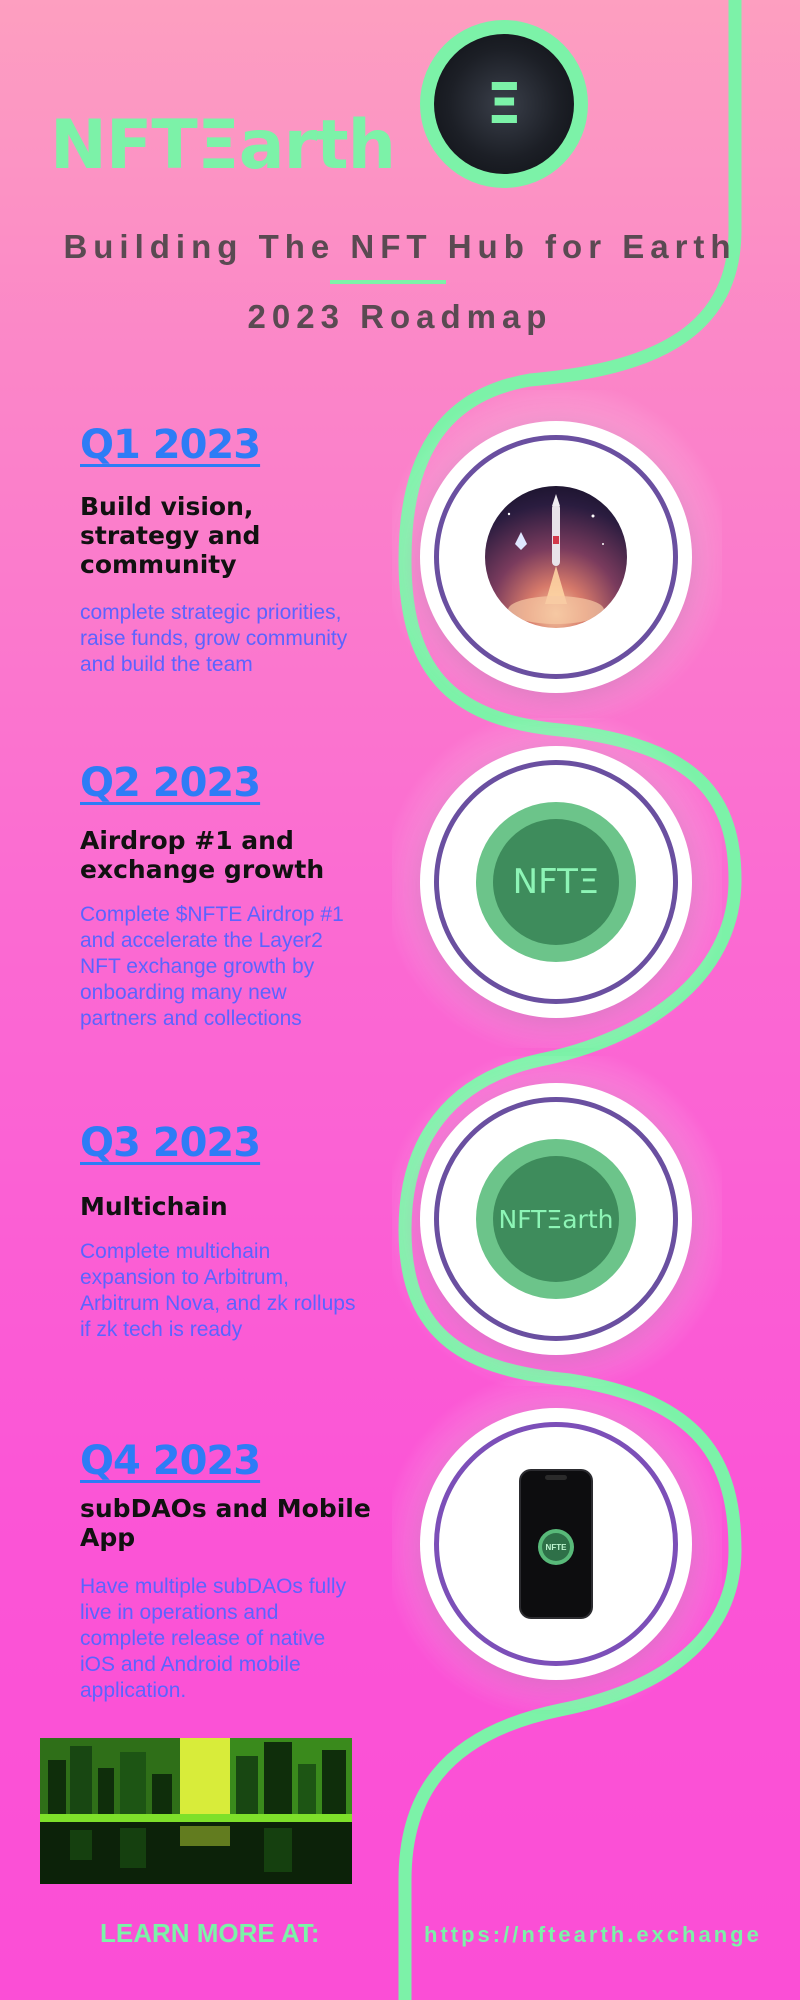  I want to click on q2-milestone-disc: NFTΞ, so click(556, 882).